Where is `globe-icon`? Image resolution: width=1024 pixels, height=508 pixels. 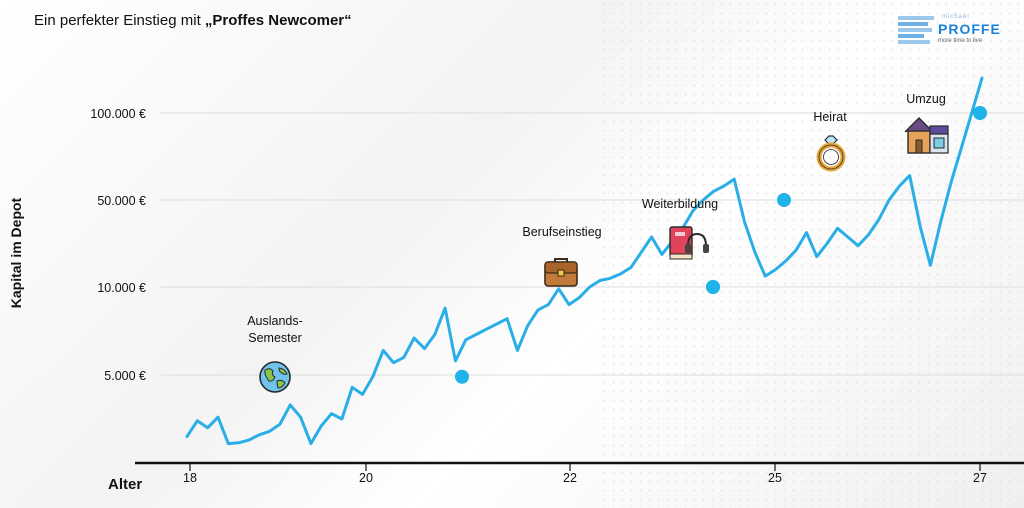
globe-icon is located at coordinates (275, 377).